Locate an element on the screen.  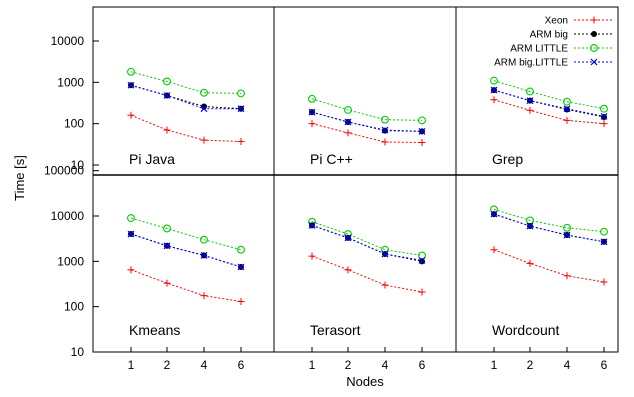
panel-title: Terasort is located at coordinates (335, 330).